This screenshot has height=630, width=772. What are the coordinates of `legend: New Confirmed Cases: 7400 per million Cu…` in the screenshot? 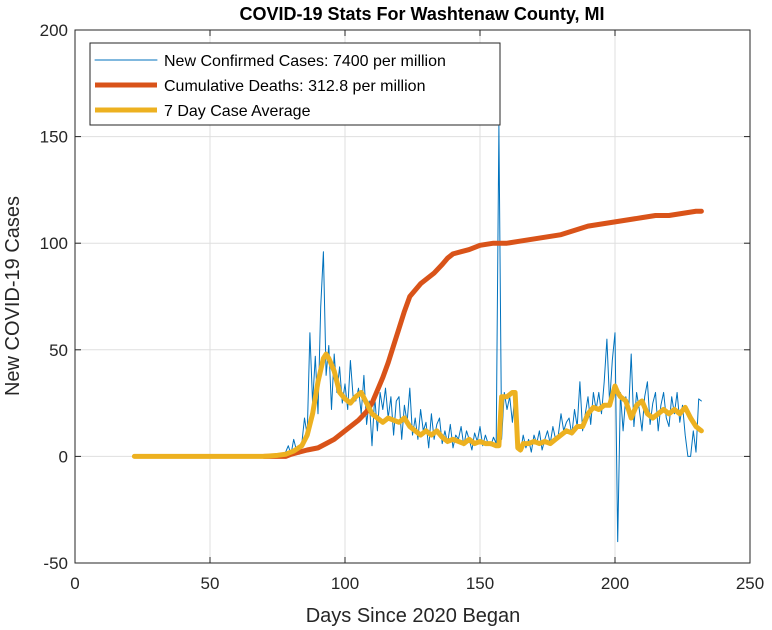 It's located at (295, 84).